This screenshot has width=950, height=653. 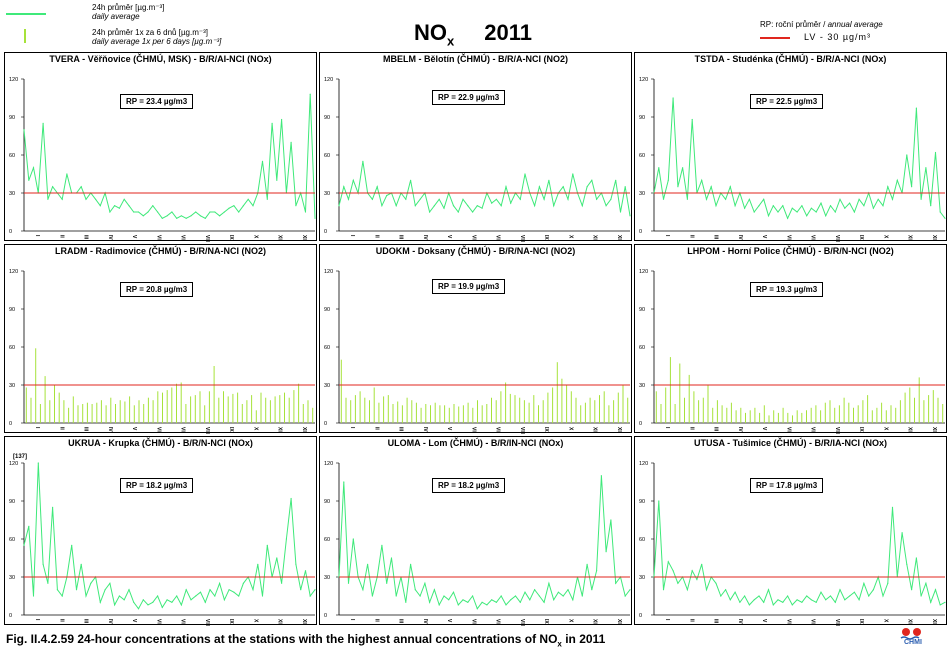 What do you see at coordinates (787, 289) in the screenshot?
I see `annual-average-box: RP = 19.3 µg/m3` at bounding box center [787, 289].